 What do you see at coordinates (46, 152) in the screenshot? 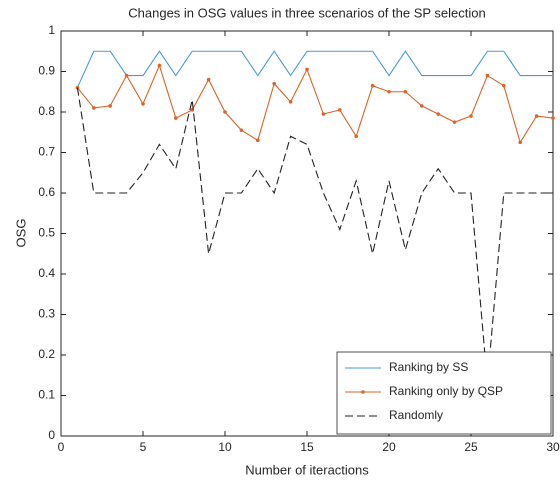
I see `y-tick-label: 0.7` at bounding box center [46, 152].